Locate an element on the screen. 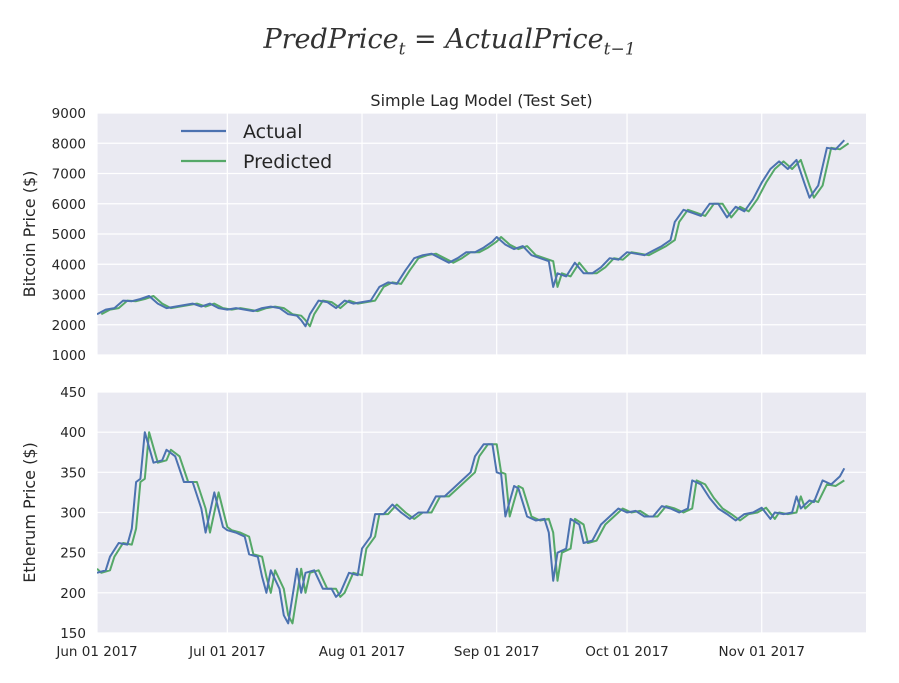 The height and width of the screenshot is (683, 899). x-tick-label: Sep 01 2017 is located at coordinates (497, 652).